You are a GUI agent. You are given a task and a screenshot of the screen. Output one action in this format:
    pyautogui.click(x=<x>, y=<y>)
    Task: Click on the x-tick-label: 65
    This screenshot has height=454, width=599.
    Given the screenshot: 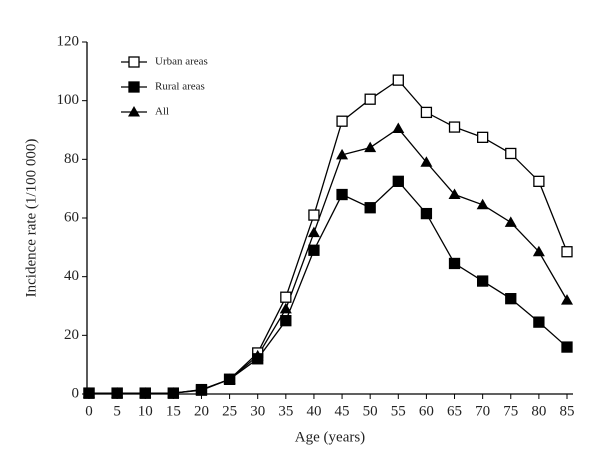 What is the action you would take?
    pyautogui.click(x=454, y=411)
    